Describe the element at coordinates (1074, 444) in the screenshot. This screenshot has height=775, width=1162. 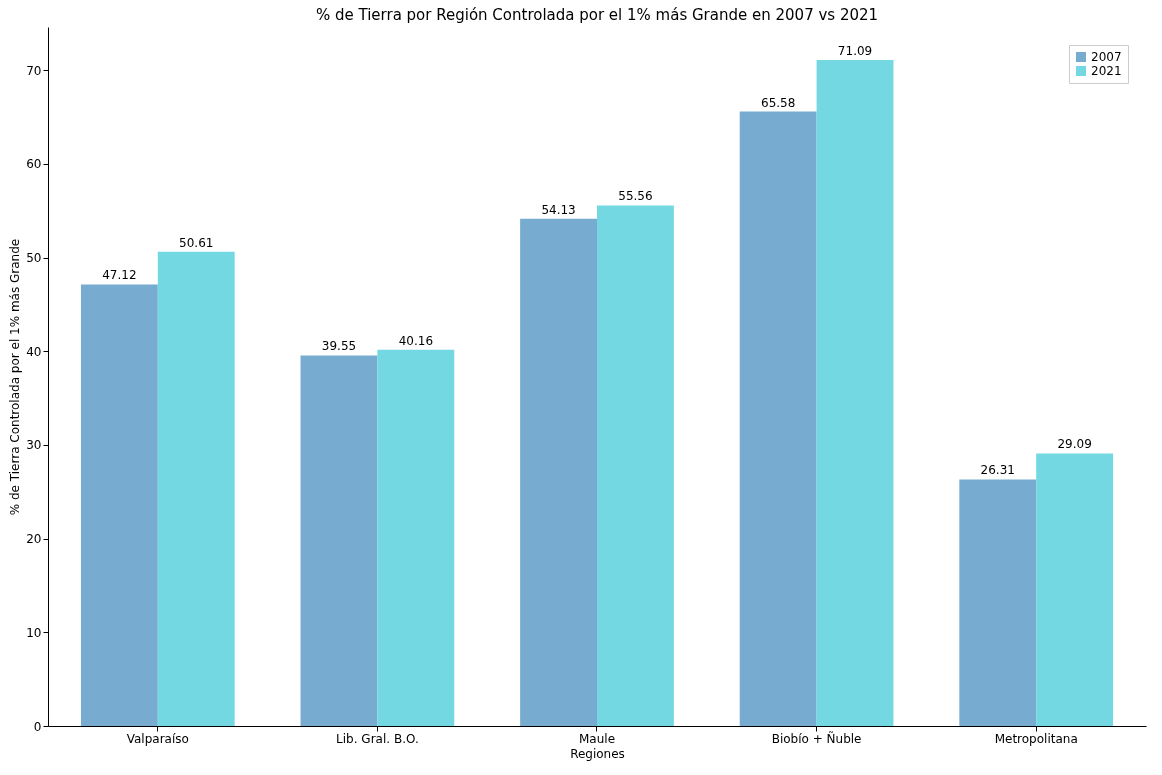
I see `data-label: 29.09` at that location.